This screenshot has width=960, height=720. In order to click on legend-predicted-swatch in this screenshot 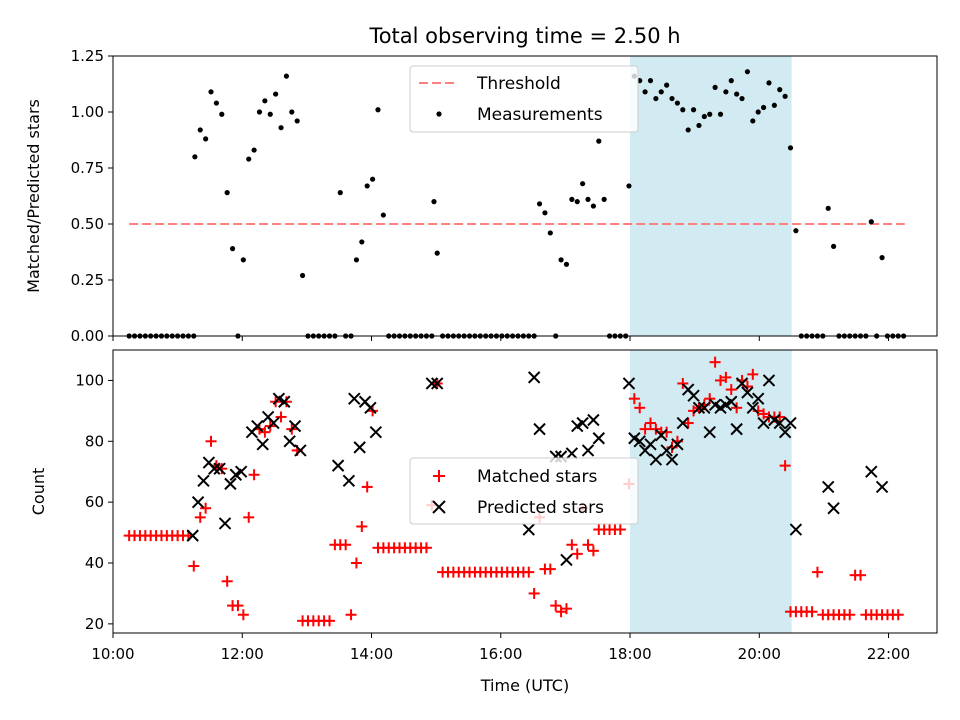, I will do `click(439, 507)`.